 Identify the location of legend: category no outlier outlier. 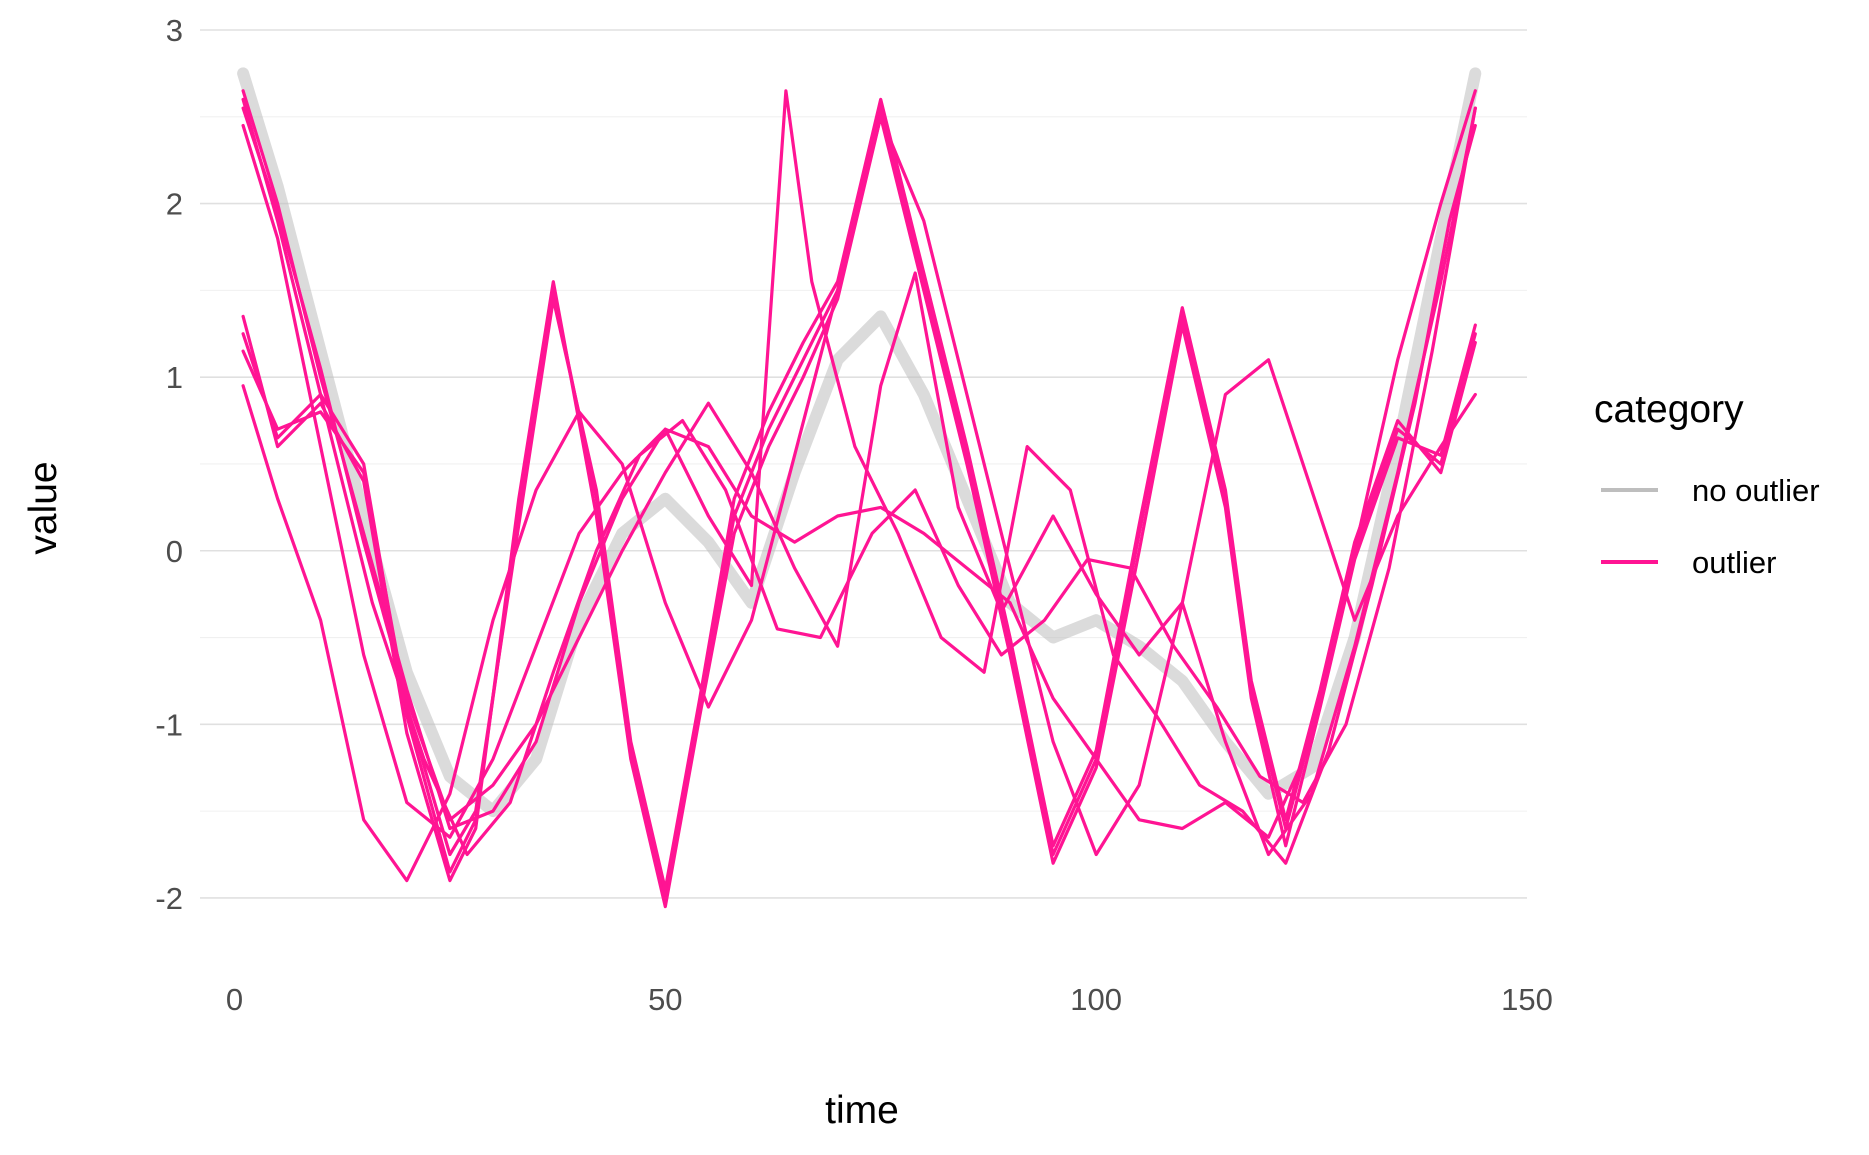
(1707, 484).